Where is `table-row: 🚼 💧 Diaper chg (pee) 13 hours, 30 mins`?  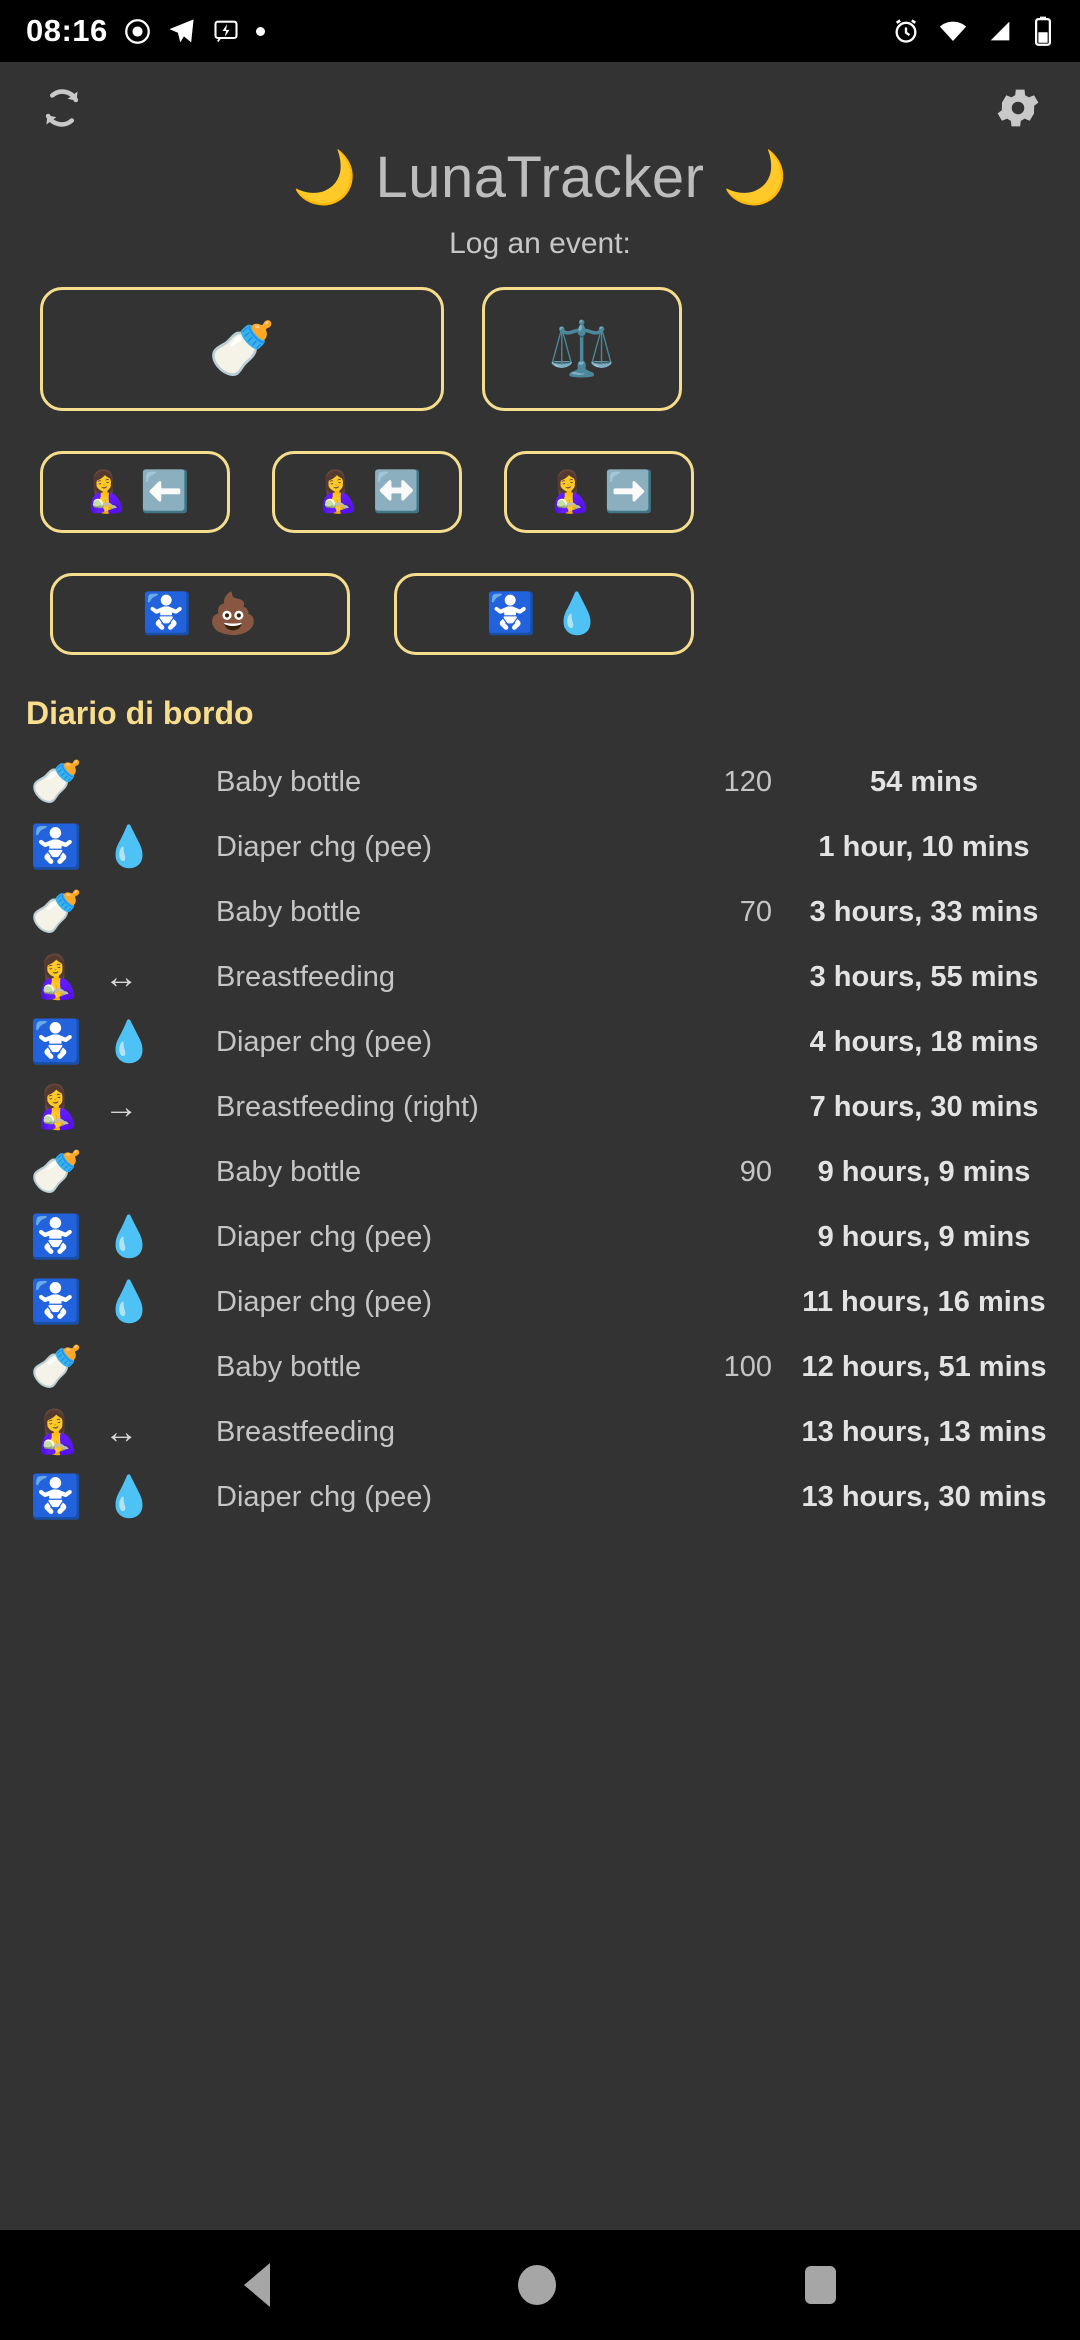 table-row: 🚼 💧 Diaper chg (pee) 13 hours, 30 mins is located at coordinates (540, 1497).